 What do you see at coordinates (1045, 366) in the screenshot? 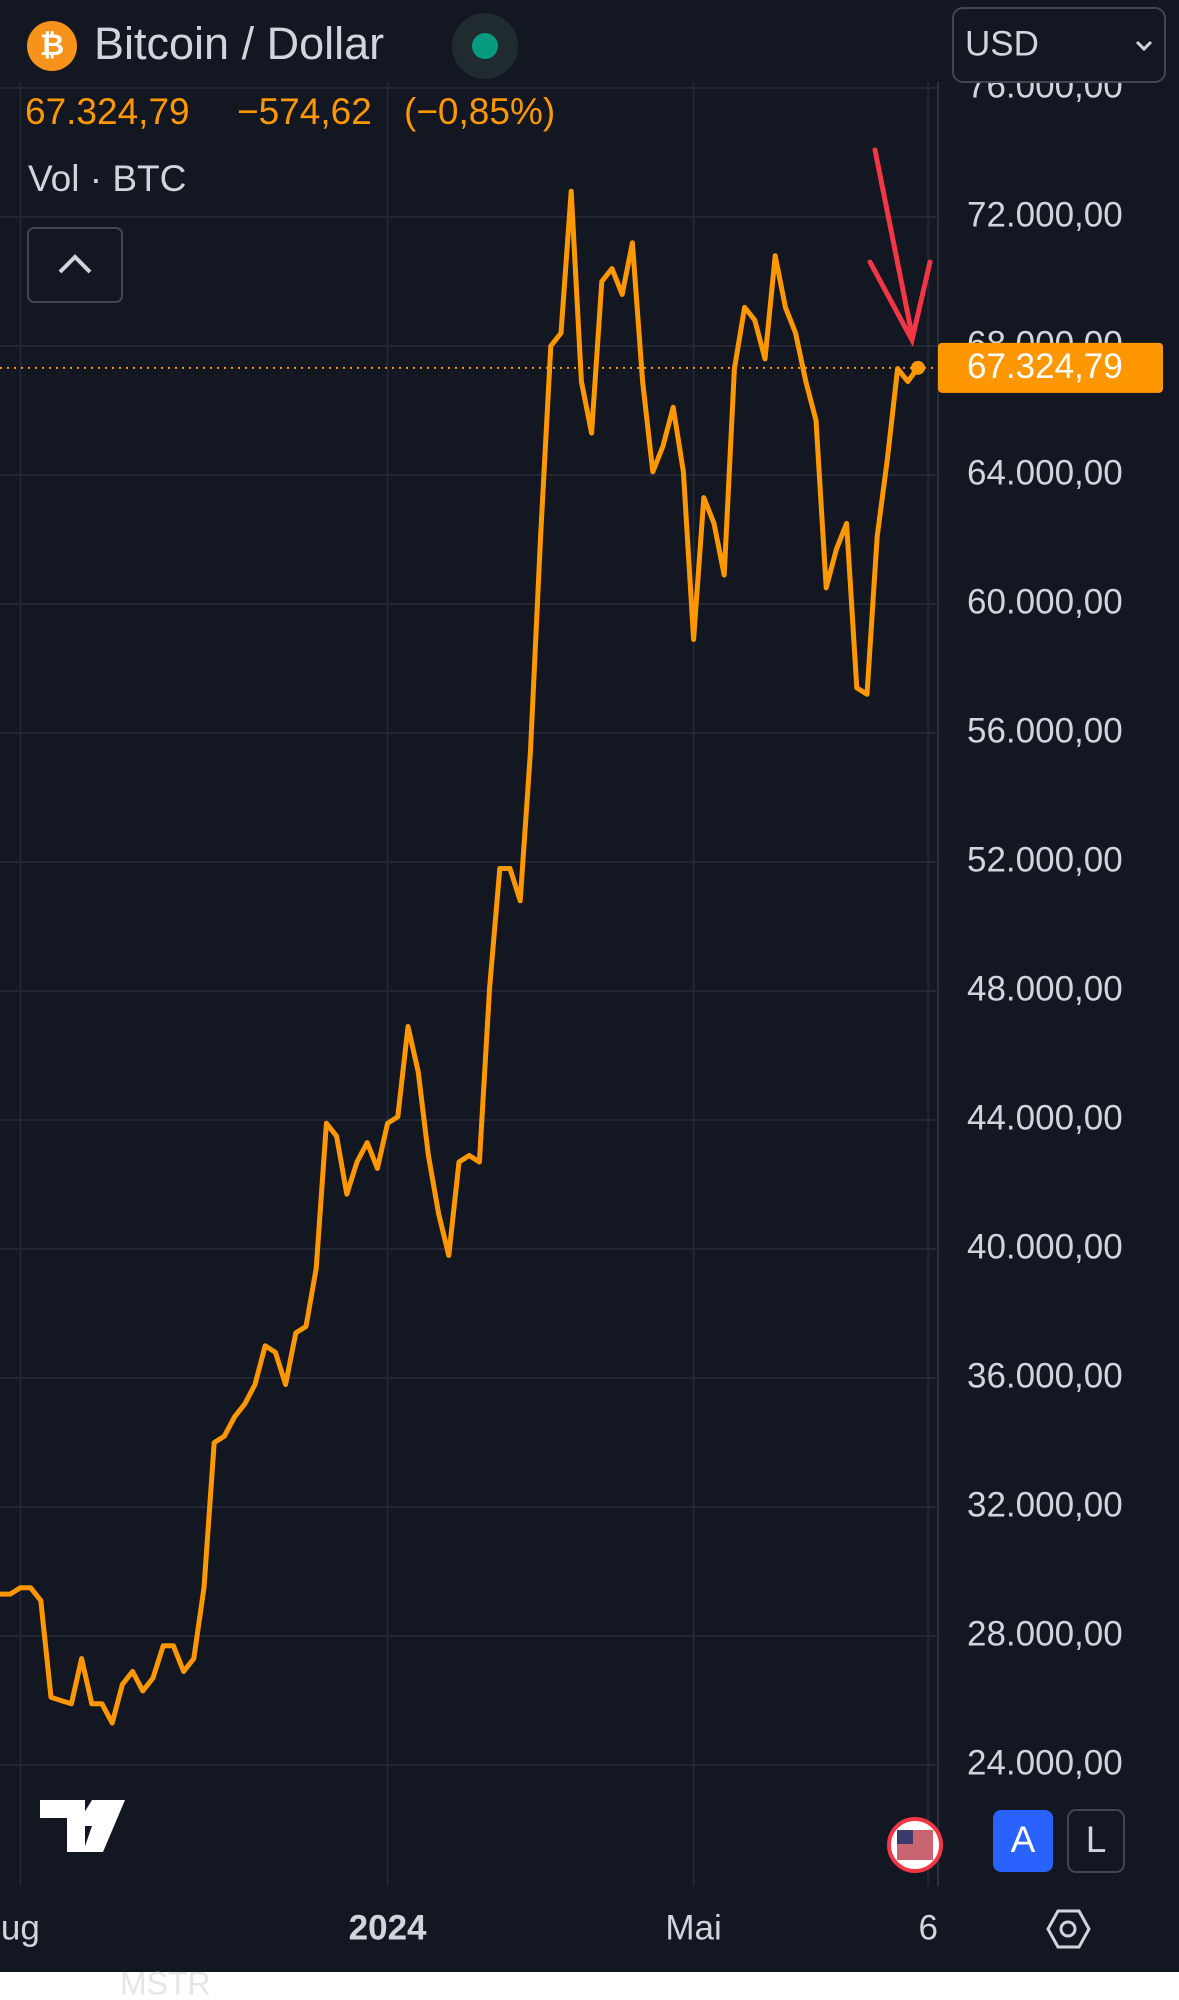
I see `price-tag-label: 67.324,79` at bounding box center [1045, 366].